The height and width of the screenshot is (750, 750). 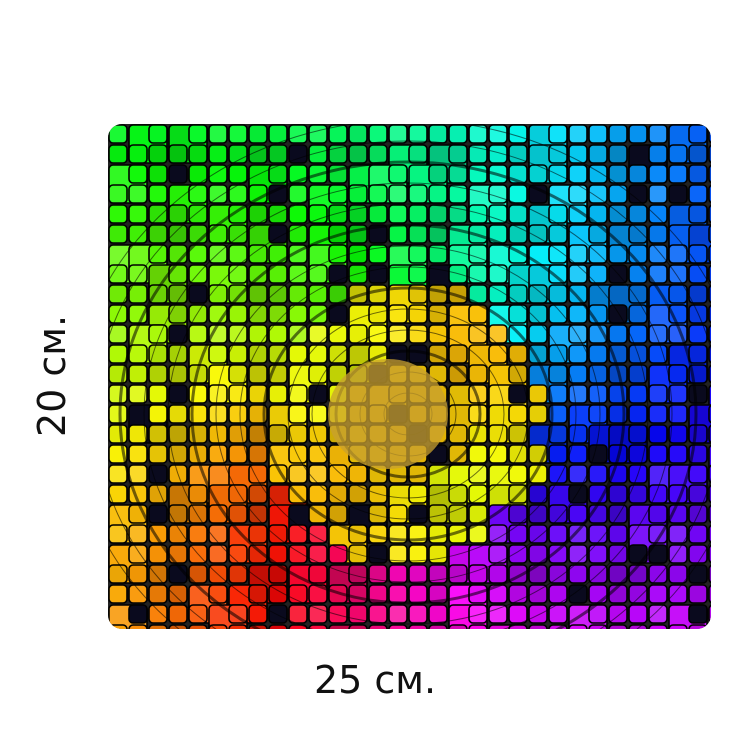 What do you see at coordinates (408, 414) in the screenshot?
I see `swirl-ring` at bounding box center [408, 414].